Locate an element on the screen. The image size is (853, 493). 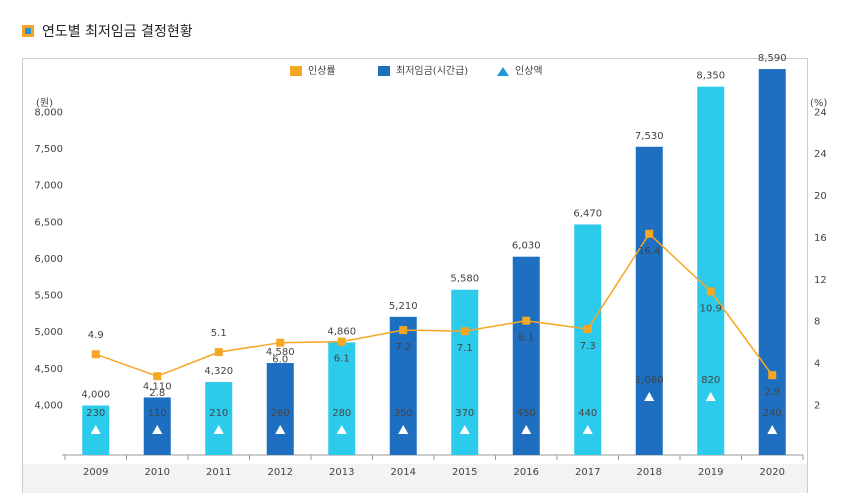
y-axis-label: (원) is located at coordinates (44, 103).